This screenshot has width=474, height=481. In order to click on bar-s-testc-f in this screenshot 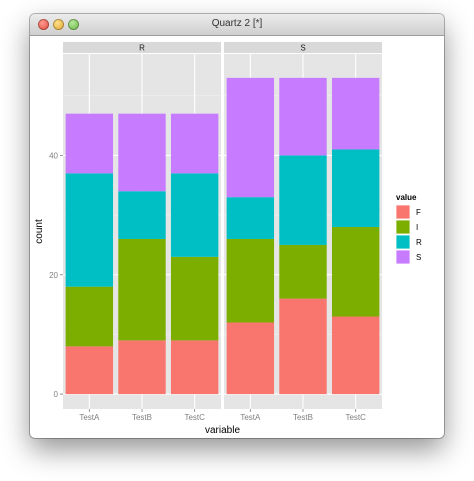, I will do `click(355, 355)`.